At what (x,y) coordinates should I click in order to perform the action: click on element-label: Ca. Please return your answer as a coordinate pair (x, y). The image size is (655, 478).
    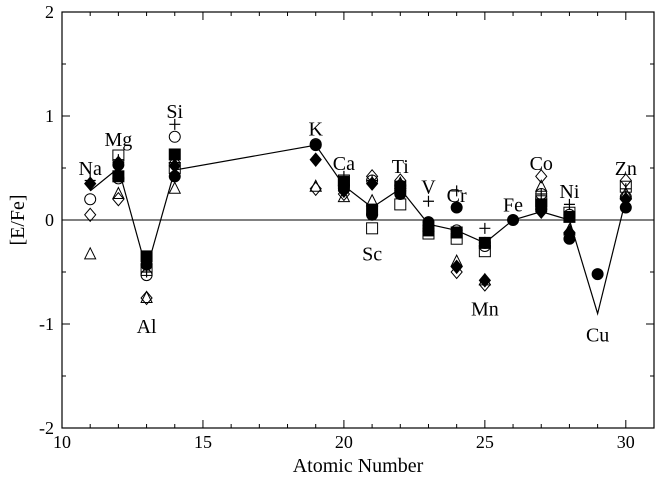
    Looking at the image, I should click on (344, 164).